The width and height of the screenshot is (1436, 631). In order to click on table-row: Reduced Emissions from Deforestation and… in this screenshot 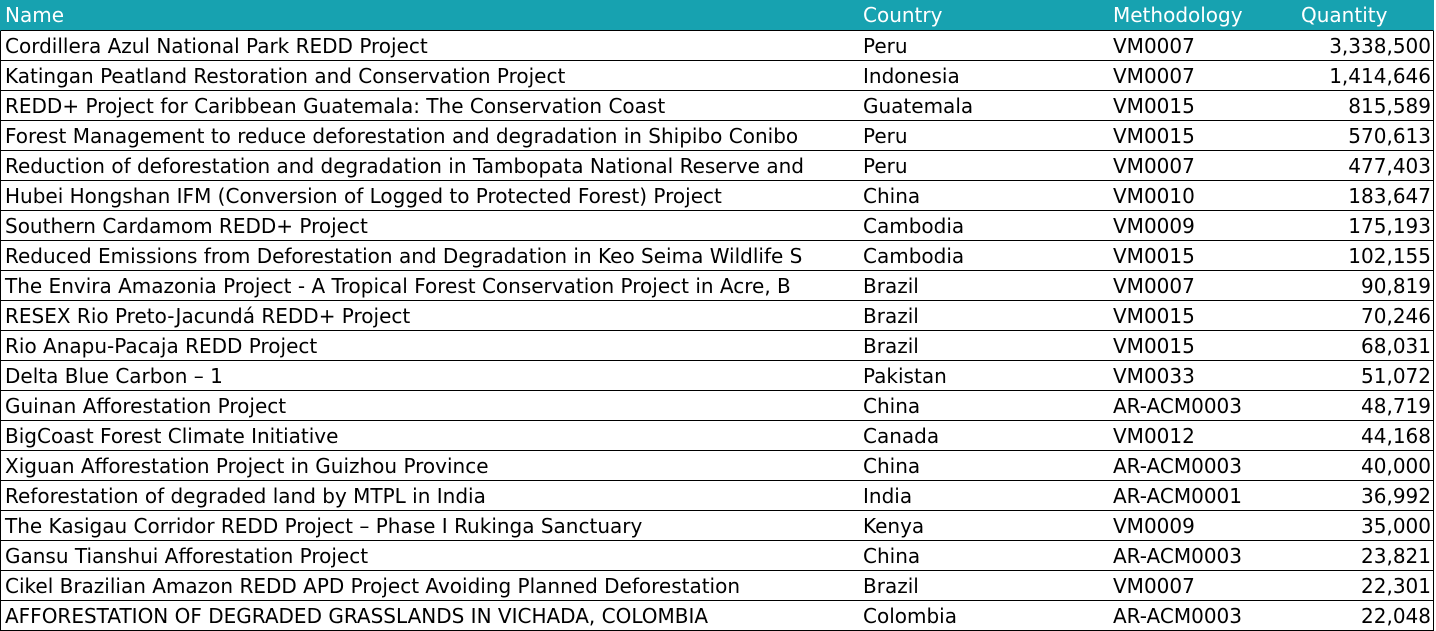, I will do `click(717, 256)`.